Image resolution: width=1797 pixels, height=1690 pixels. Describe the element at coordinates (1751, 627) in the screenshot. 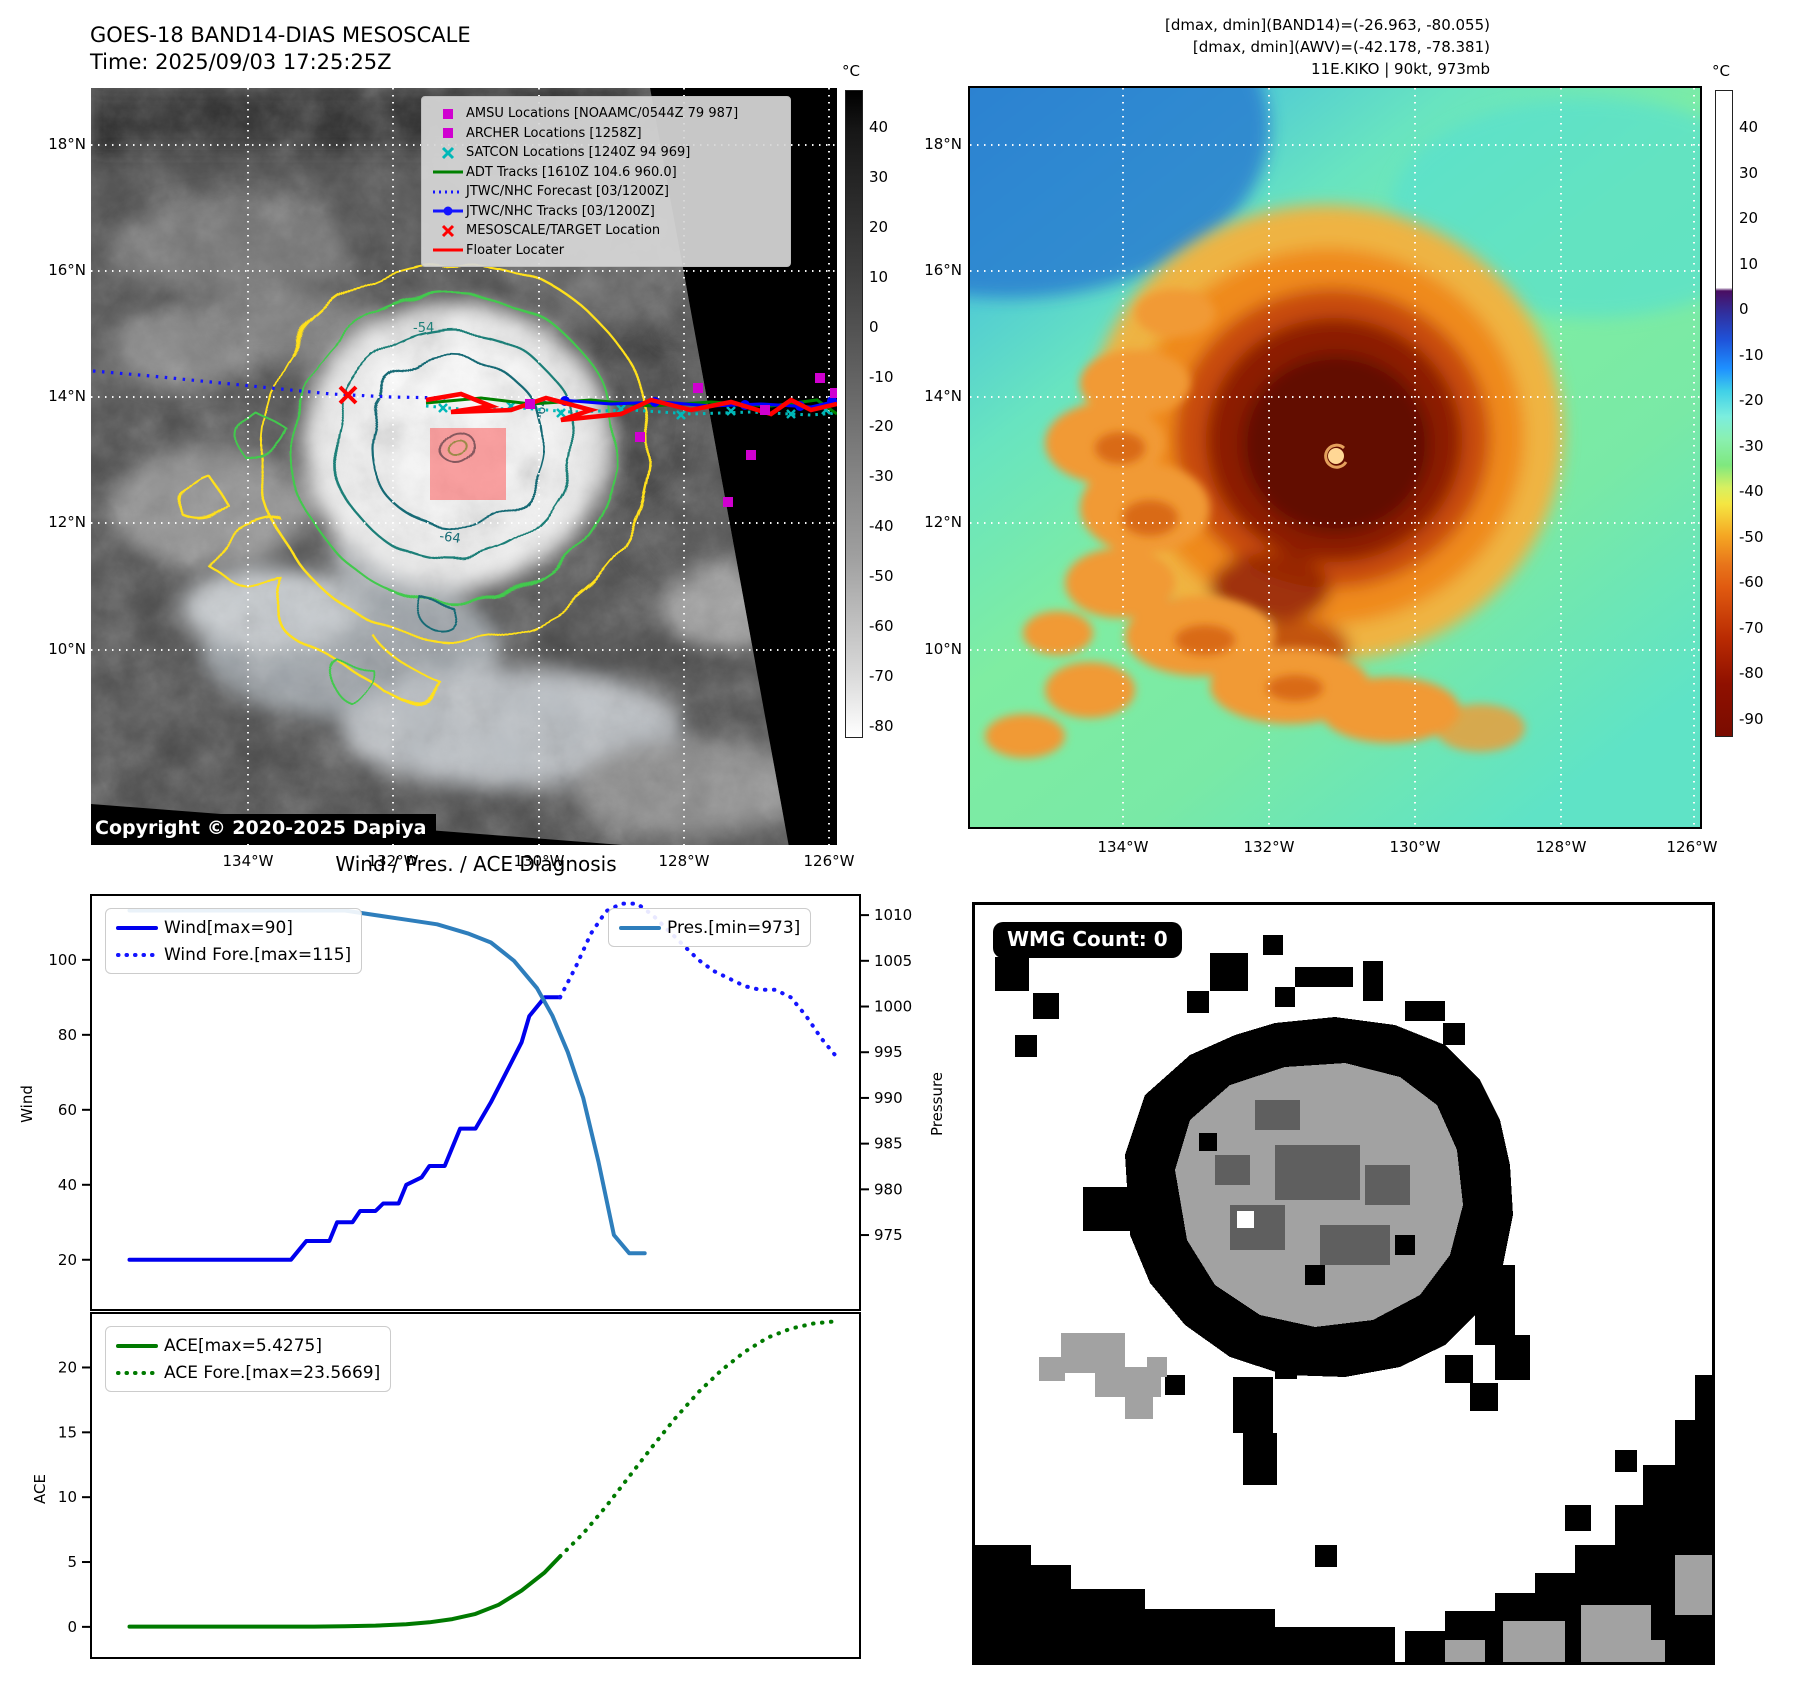

I see `awv-colorbar-tick: -70` at that location.